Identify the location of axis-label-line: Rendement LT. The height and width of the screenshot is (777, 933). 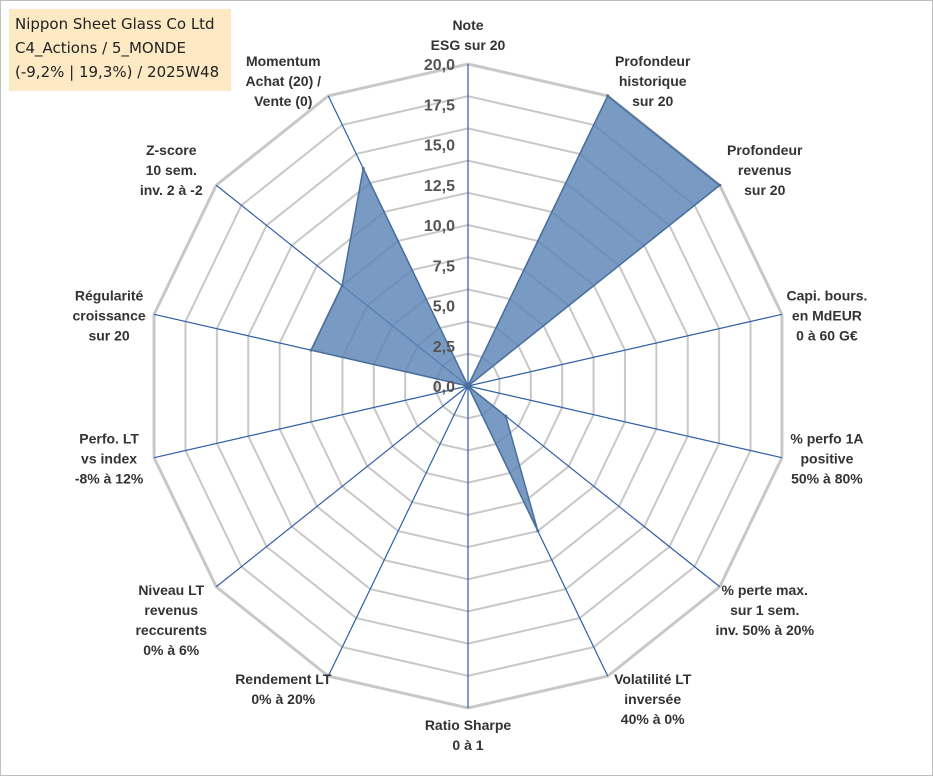
(283, 679).